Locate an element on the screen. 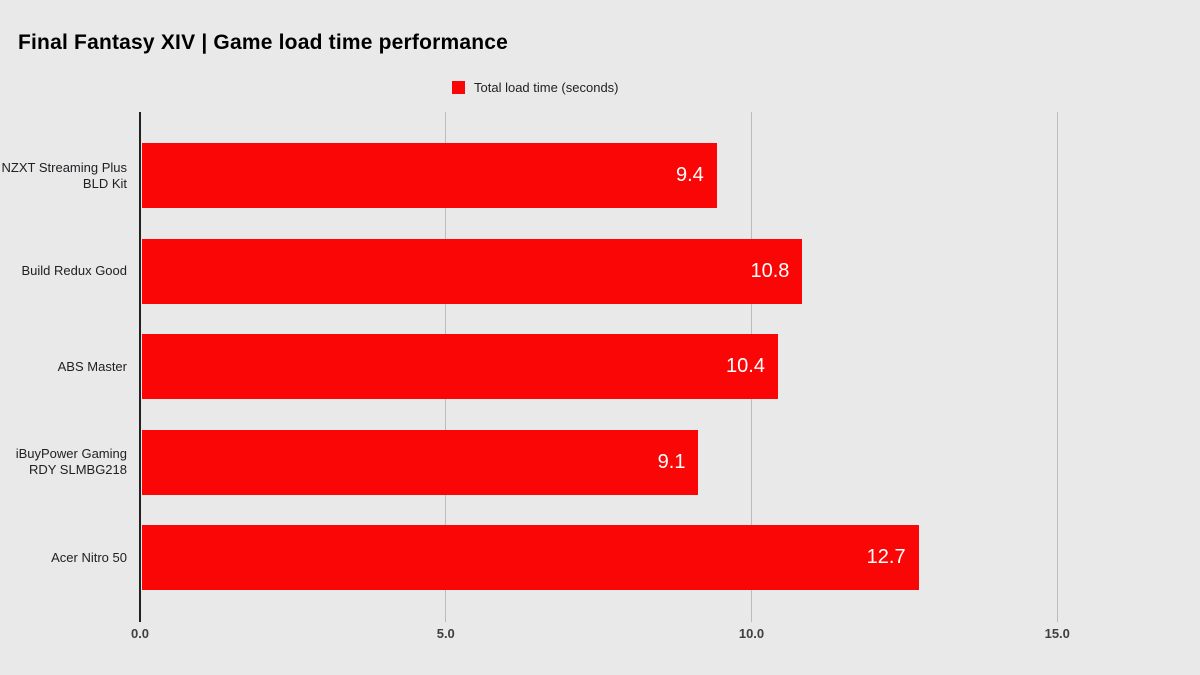 The height and width of the screenshot is (675, 1200). x-tick-label: 15.0 is located at coordinates (1057, 633).